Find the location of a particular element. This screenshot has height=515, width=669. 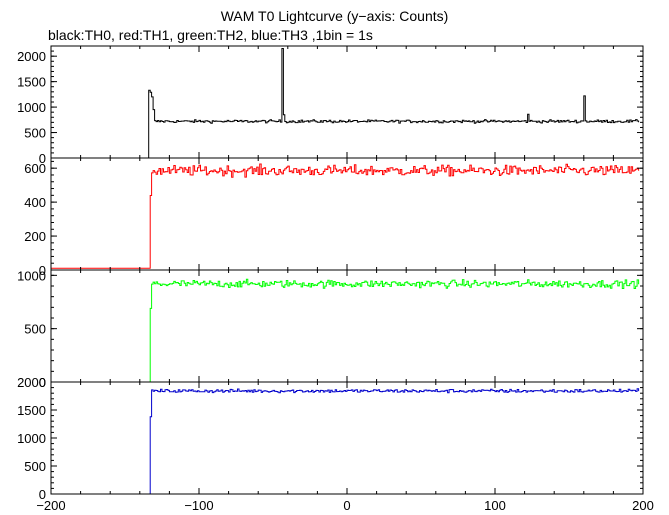

y-tick-label: 400 is located at coordinates (35, 202).